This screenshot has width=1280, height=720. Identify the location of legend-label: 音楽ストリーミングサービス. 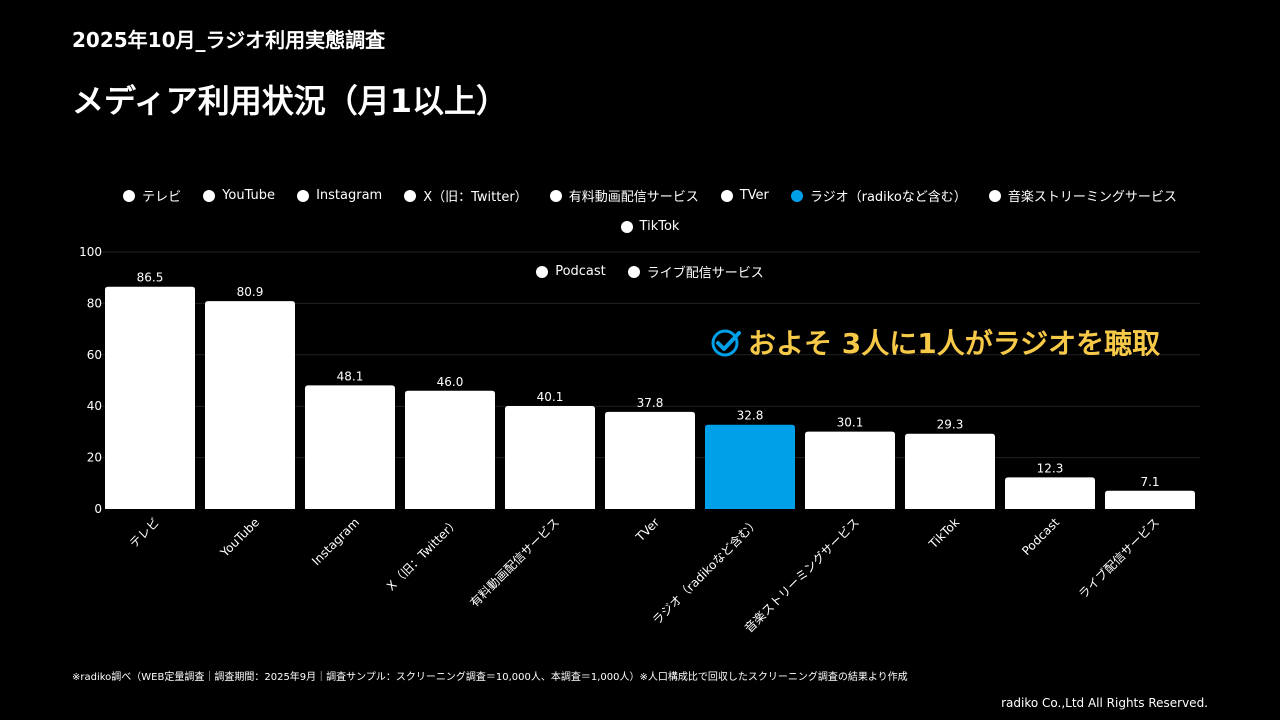
(1092, 197).